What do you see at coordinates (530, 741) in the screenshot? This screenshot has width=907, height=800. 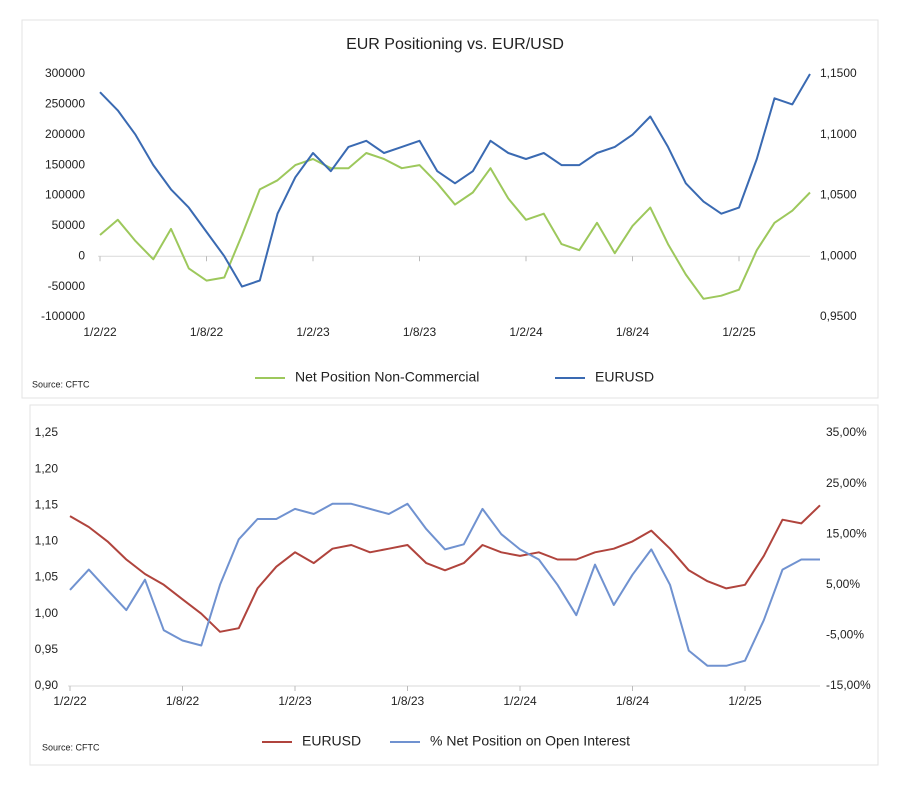 I see `legend-label: % Net Position on Open Interest` at bounding box center [530, 741].